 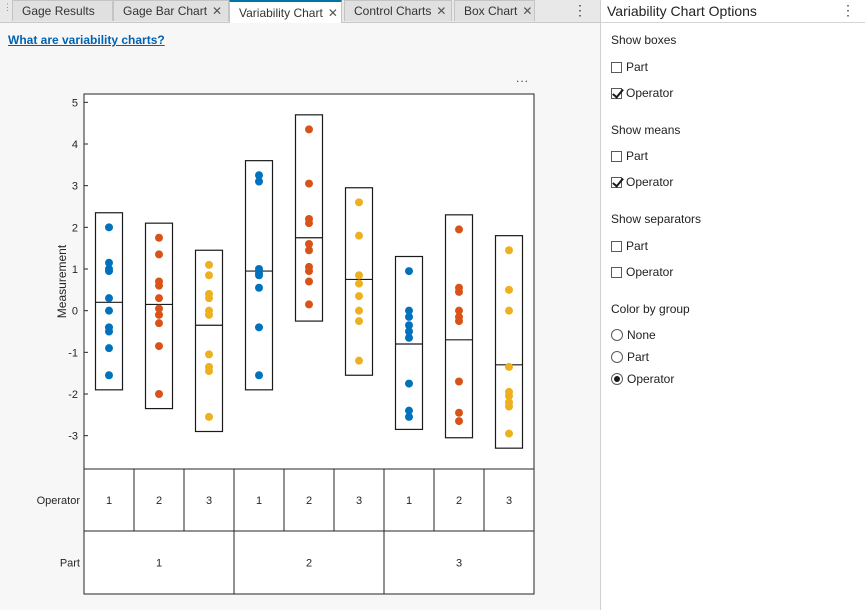 What do you see at coordinates (682, 11) in the screenshot?
I see `panel-title: Variability Chart Options` at bounding box center [682, 11].